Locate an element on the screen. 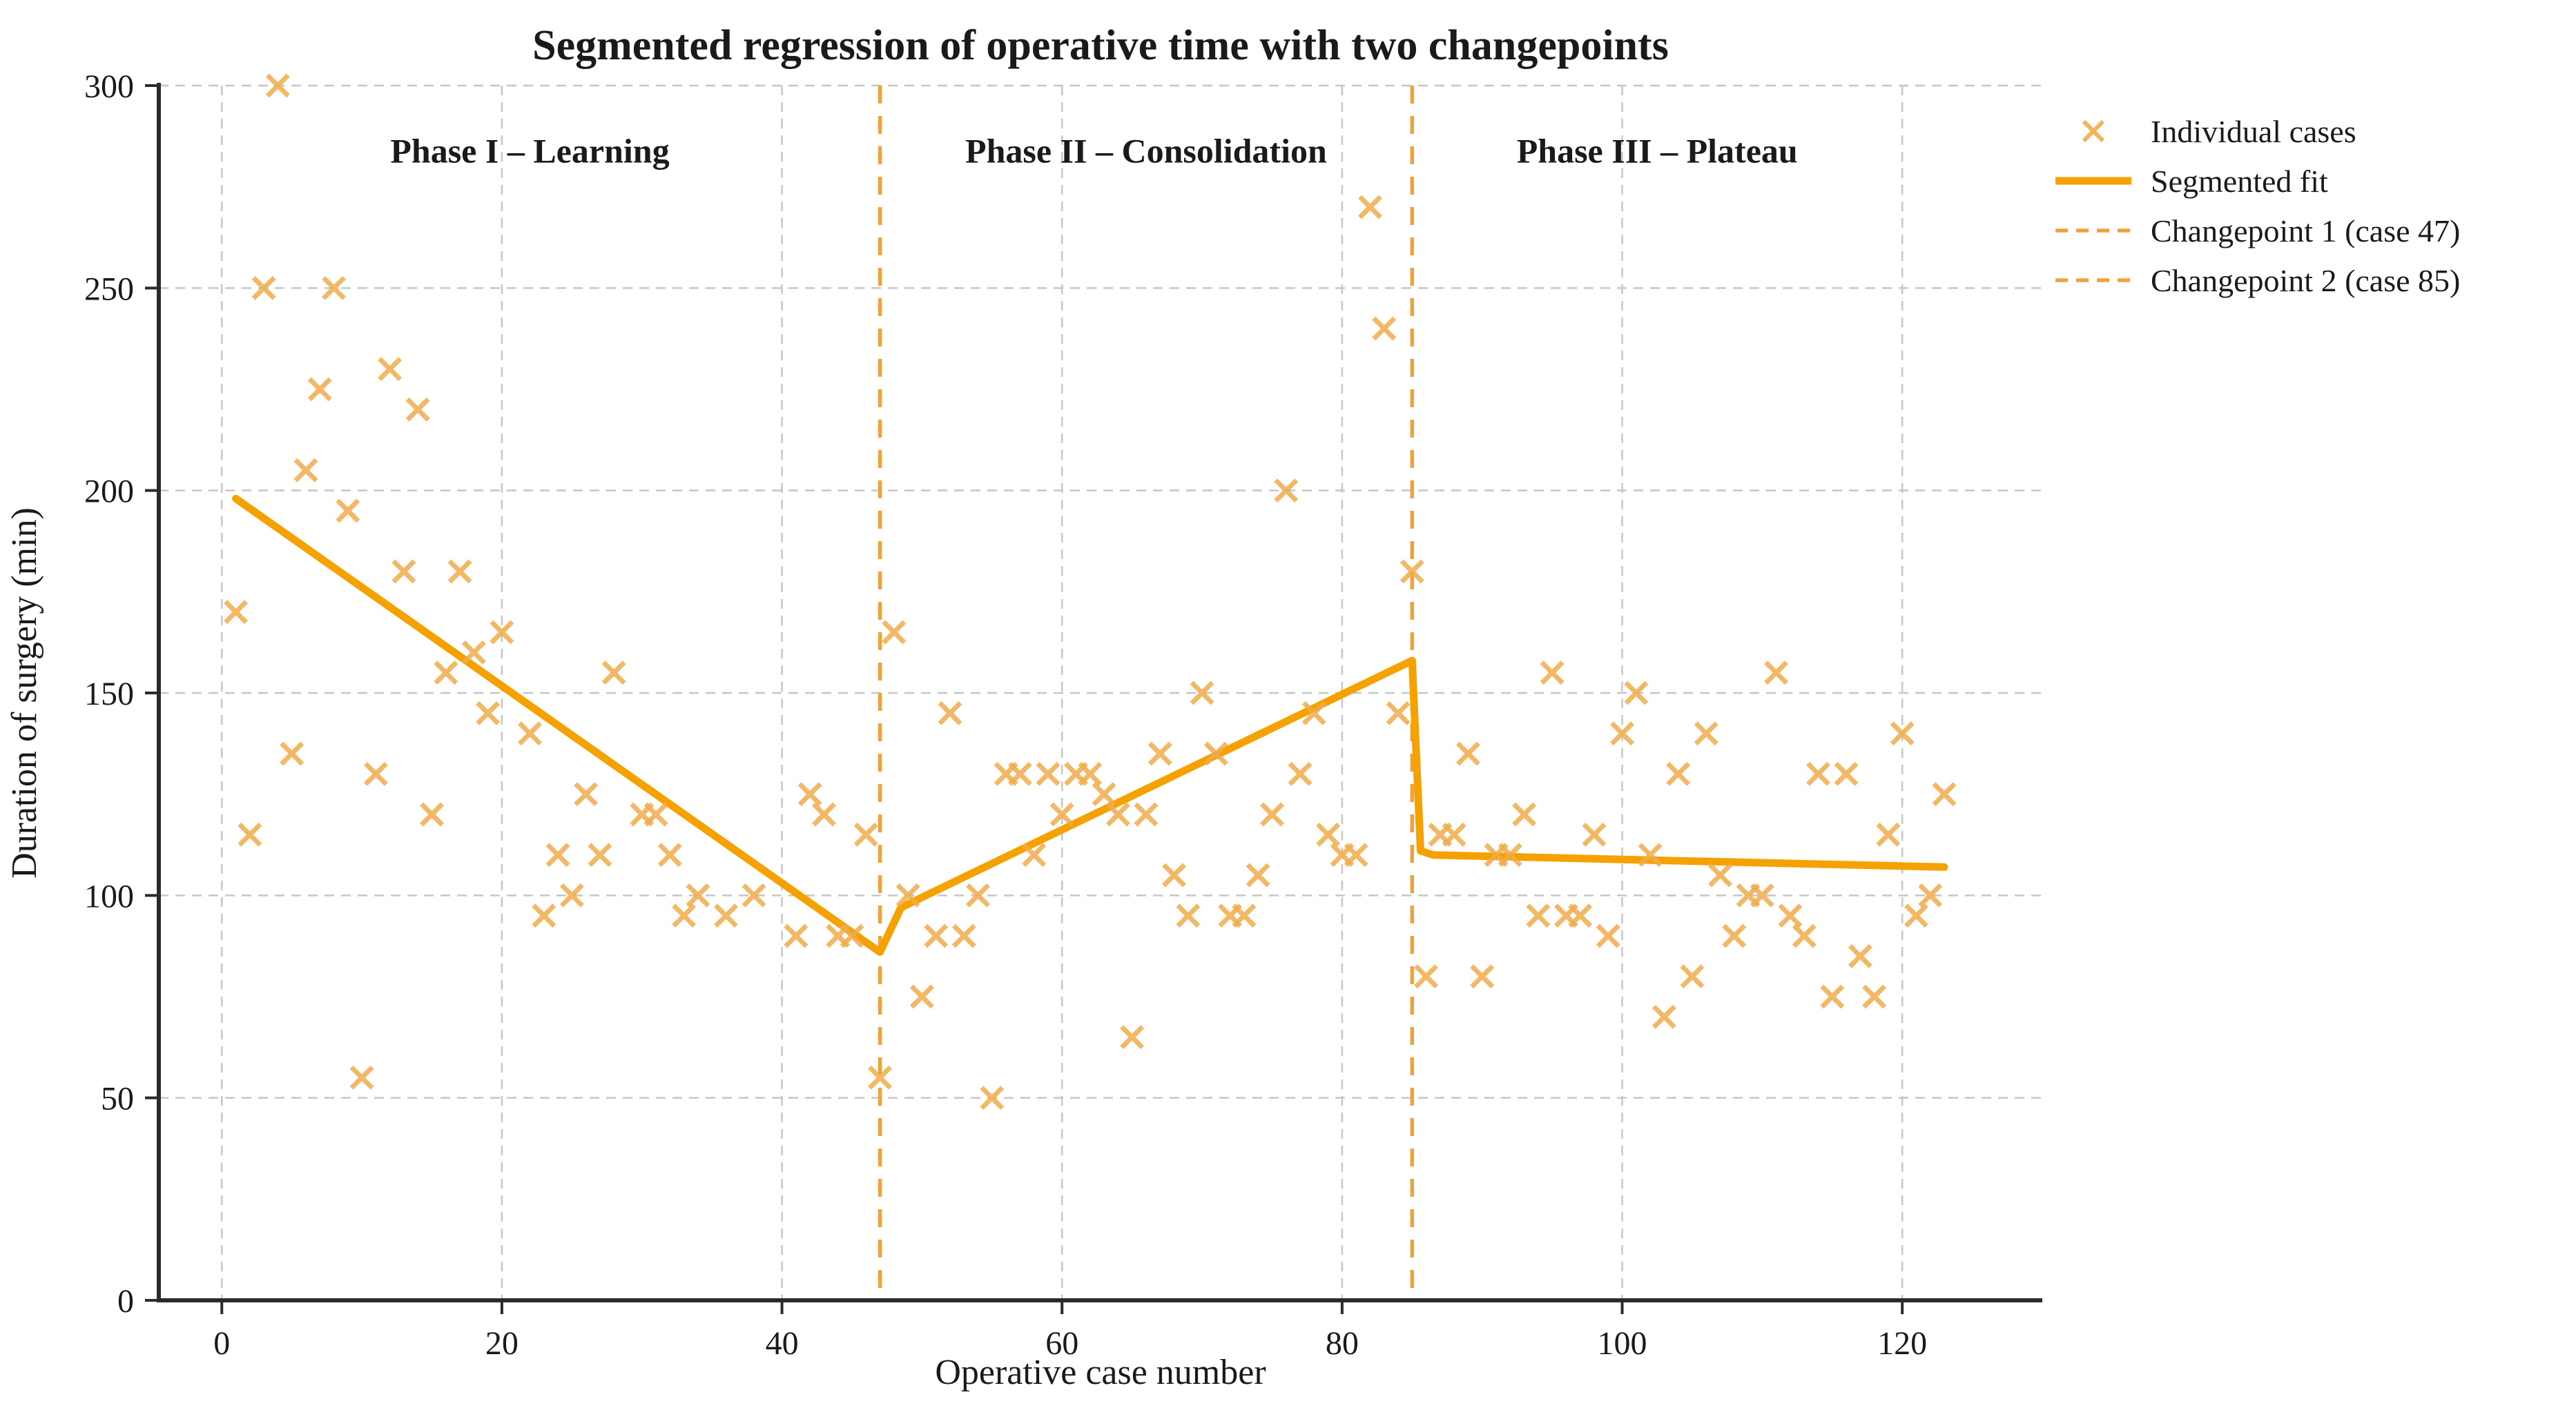  y-tick-label: 200 is located at coordinates (109, 492).